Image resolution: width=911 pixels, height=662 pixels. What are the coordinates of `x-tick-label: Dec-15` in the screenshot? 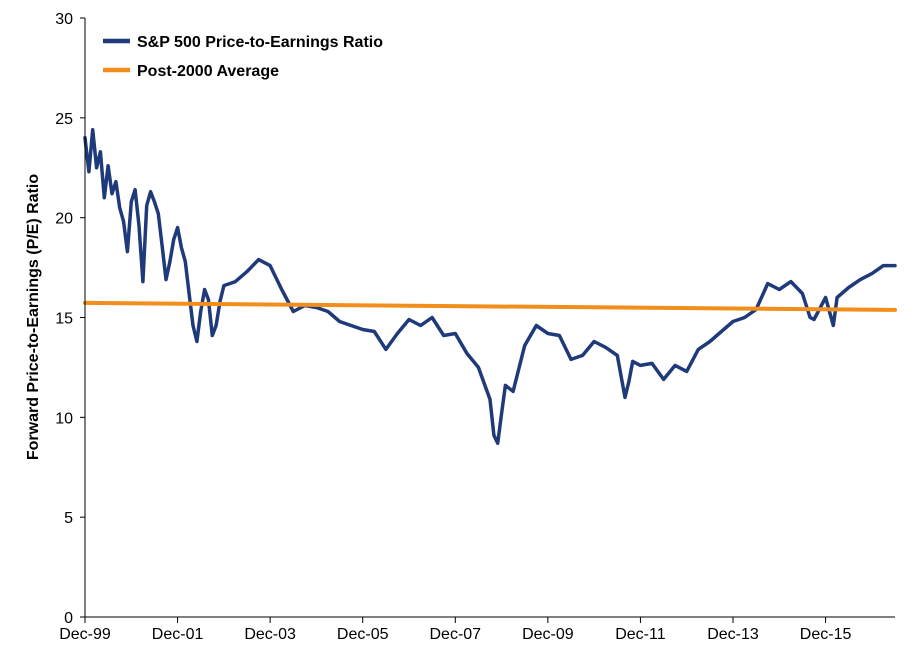 It's located at (826, 634).